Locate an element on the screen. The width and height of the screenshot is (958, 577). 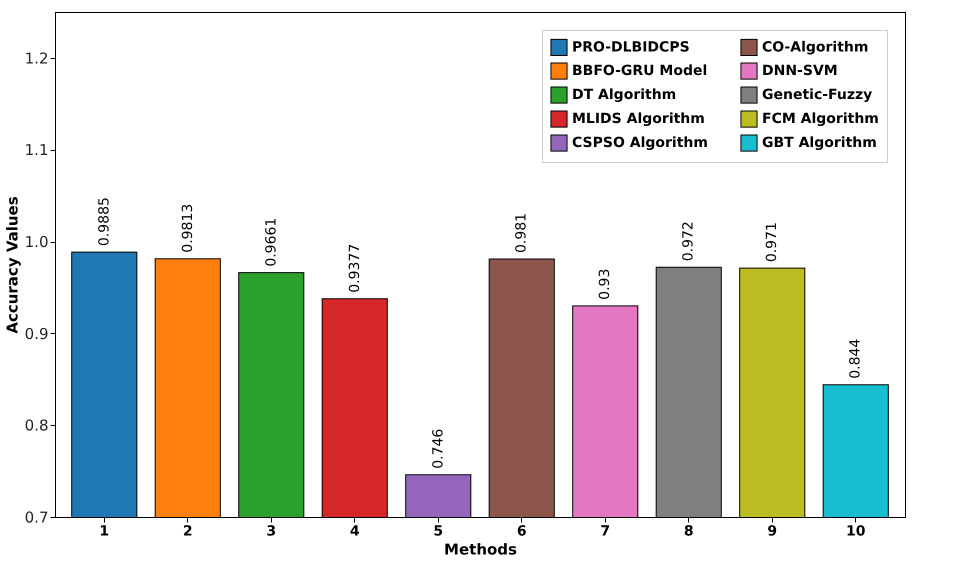
x-tick-label: 3 is located at coordinates (271, 532).